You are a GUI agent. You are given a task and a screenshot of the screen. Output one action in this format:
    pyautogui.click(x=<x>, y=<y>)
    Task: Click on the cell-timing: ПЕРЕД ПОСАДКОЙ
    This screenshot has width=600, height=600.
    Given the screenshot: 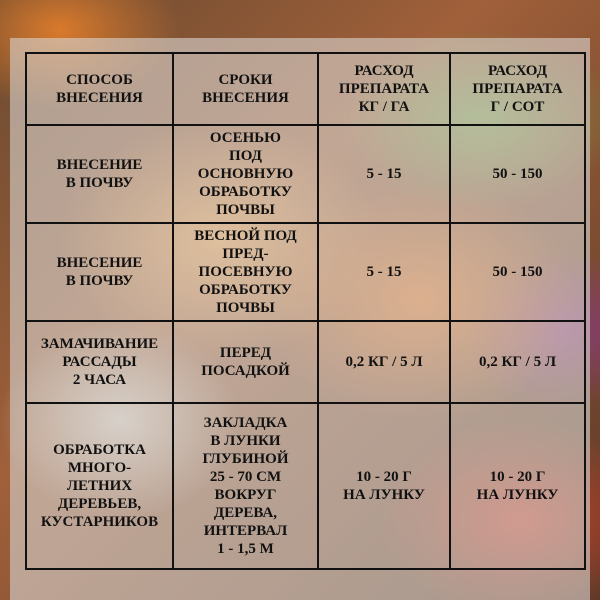 What is the action you would take?
    pyautogui.click(x=245, y=362)
    